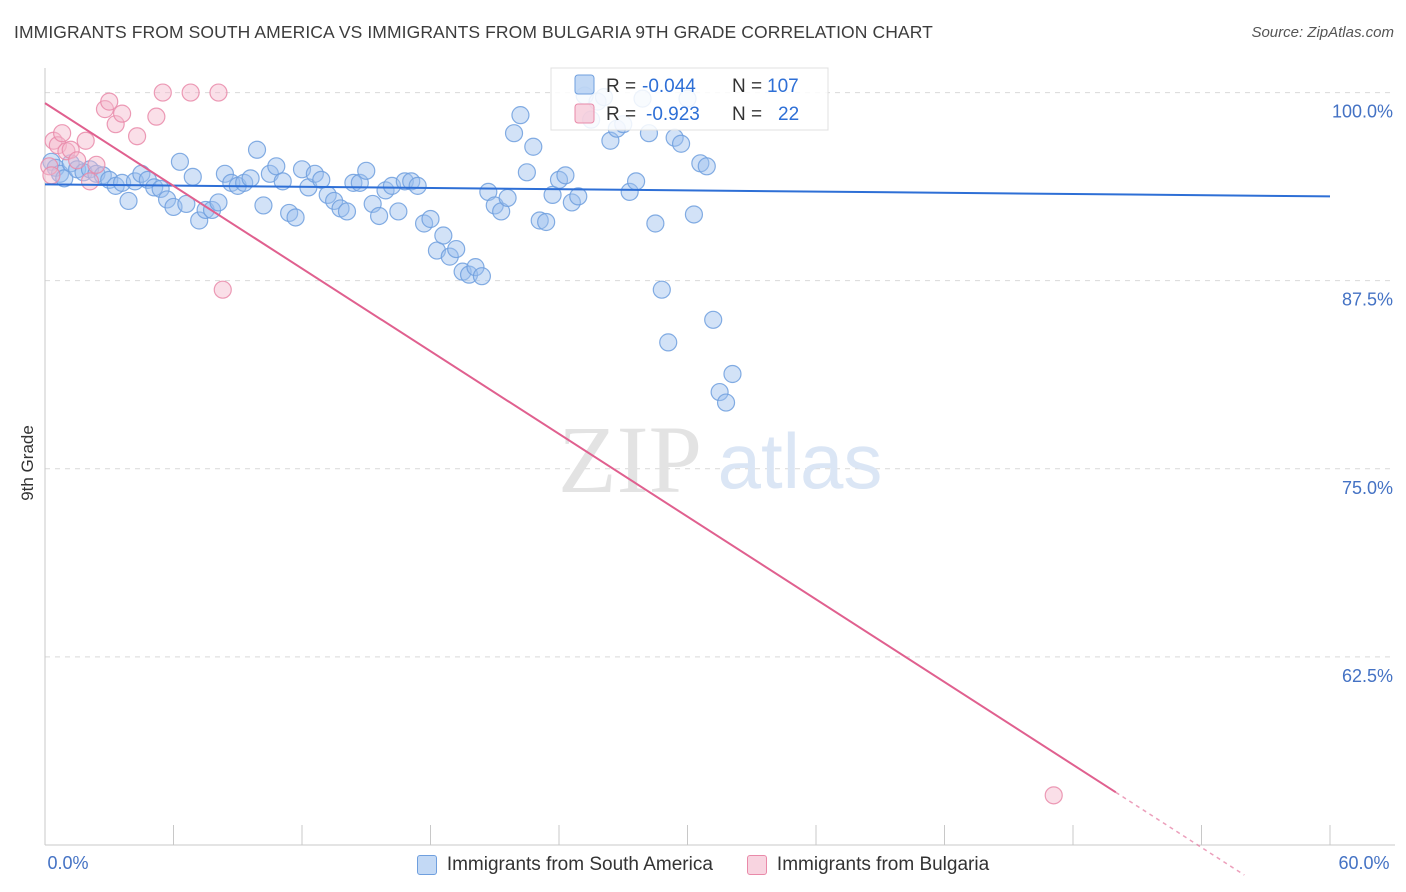 The width and height of the screenshot is (1406, 892). What do you see at coordinates (1180, 833) in the screenshot?
I see `trend-line-bulgaria-extension` at bounding box center [1180, 833].